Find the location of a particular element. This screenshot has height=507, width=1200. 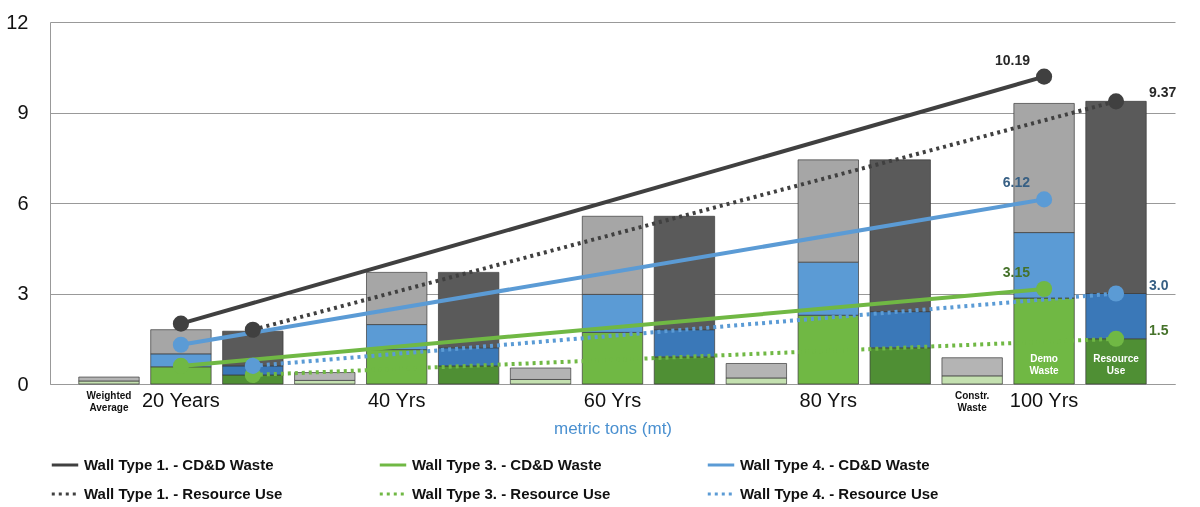

data-label: 3.0 is located at coordinates (1159, 284).